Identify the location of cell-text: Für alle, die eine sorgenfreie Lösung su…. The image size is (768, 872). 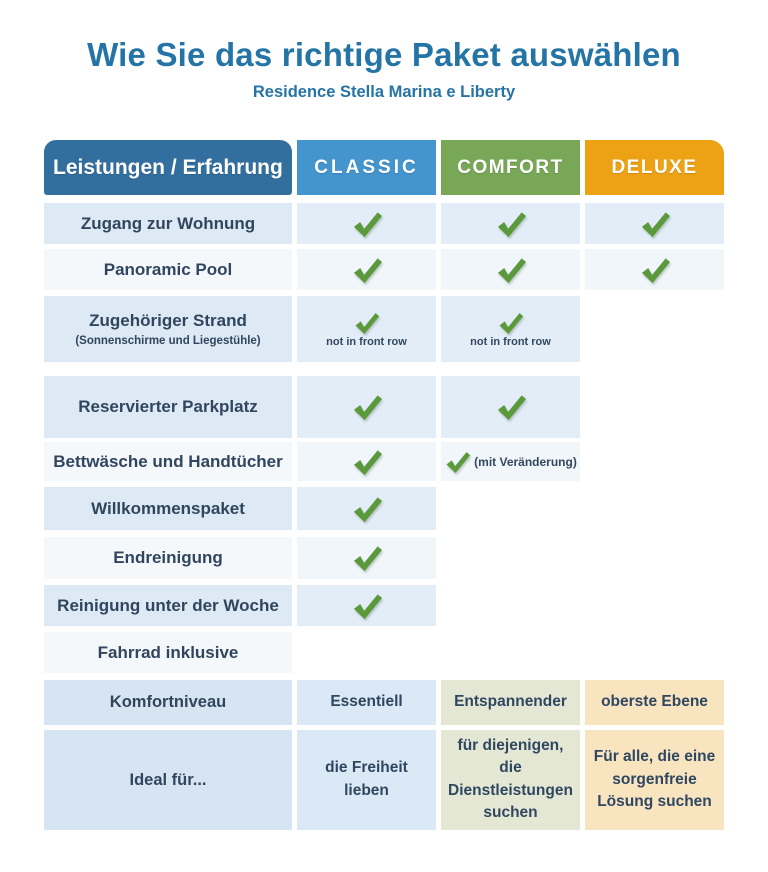
(654, 779).